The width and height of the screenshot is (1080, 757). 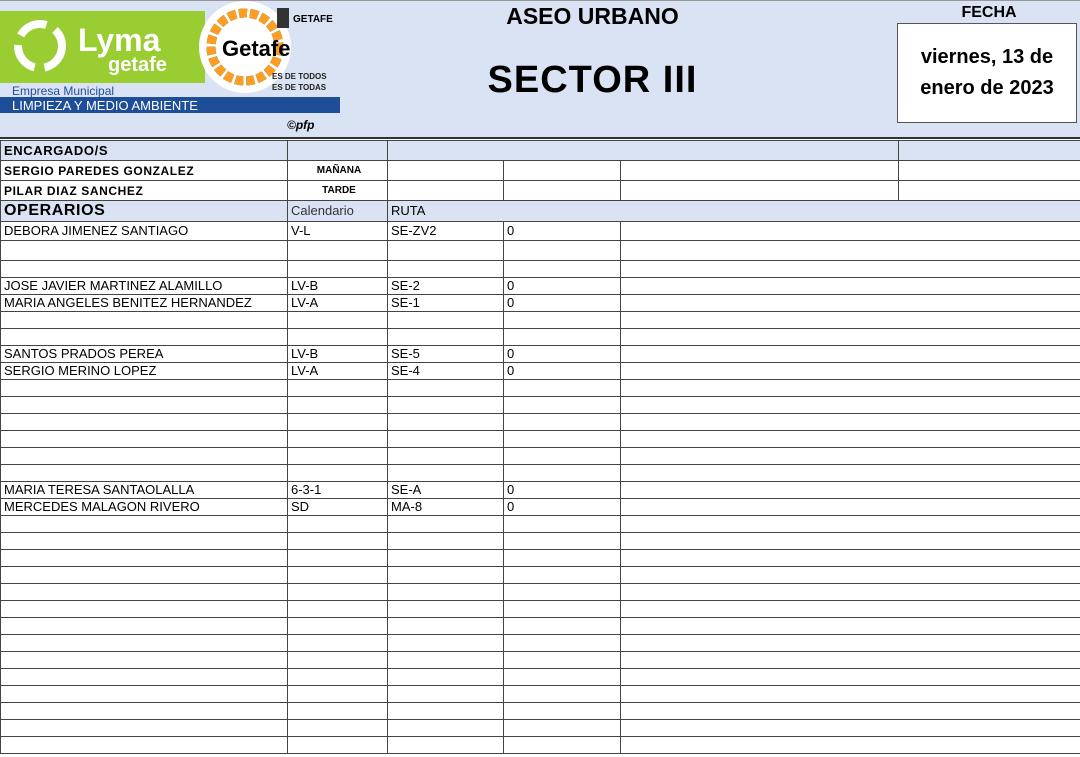 What do you see at coordinates (445, 354) in the screenshot?
I see `ruta-cell: SE-5` at bounding box center [445, 354].